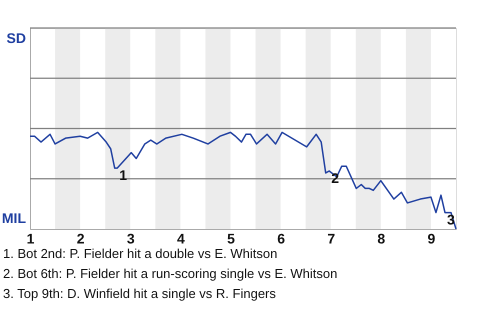  I want to click on x-tick-label: 5, so click(231, 238).